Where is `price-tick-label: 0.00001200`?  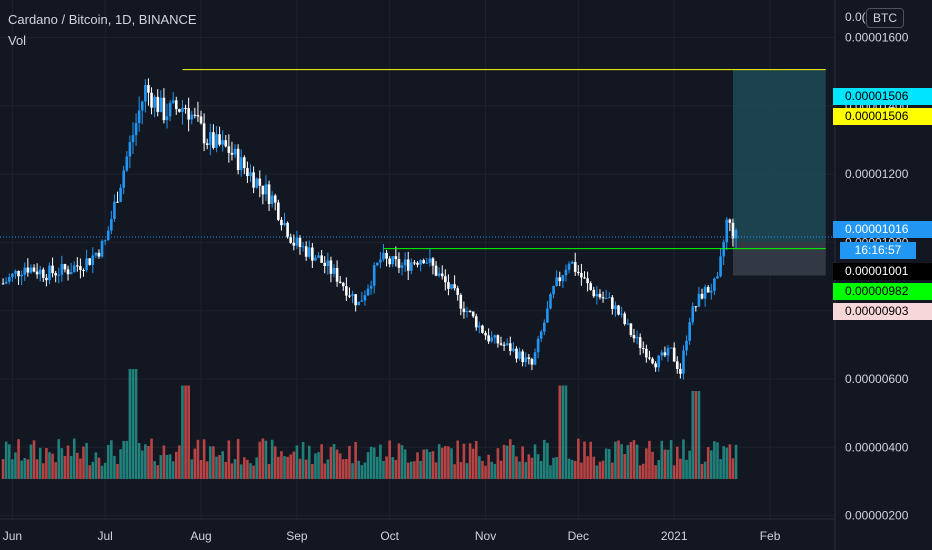 price-tick-label: 0.00001200 is located at coordinates (877, 174).